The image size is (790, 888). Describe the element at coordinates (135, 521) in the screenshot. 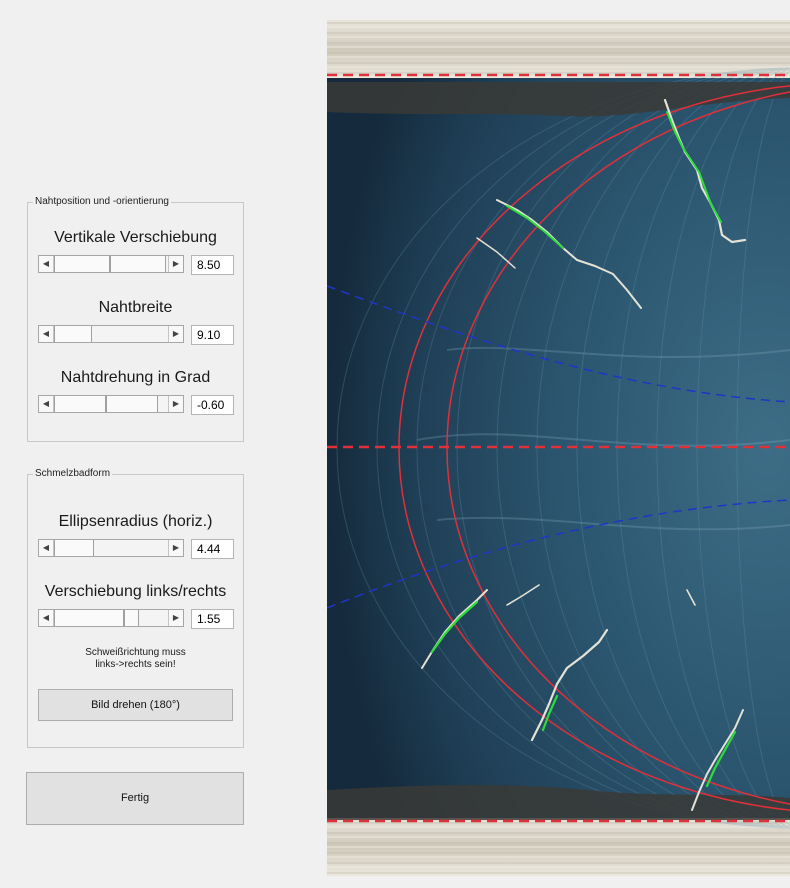

I see `ellipse-radius-label: Ellipsenradius (horiz.)` at that location.